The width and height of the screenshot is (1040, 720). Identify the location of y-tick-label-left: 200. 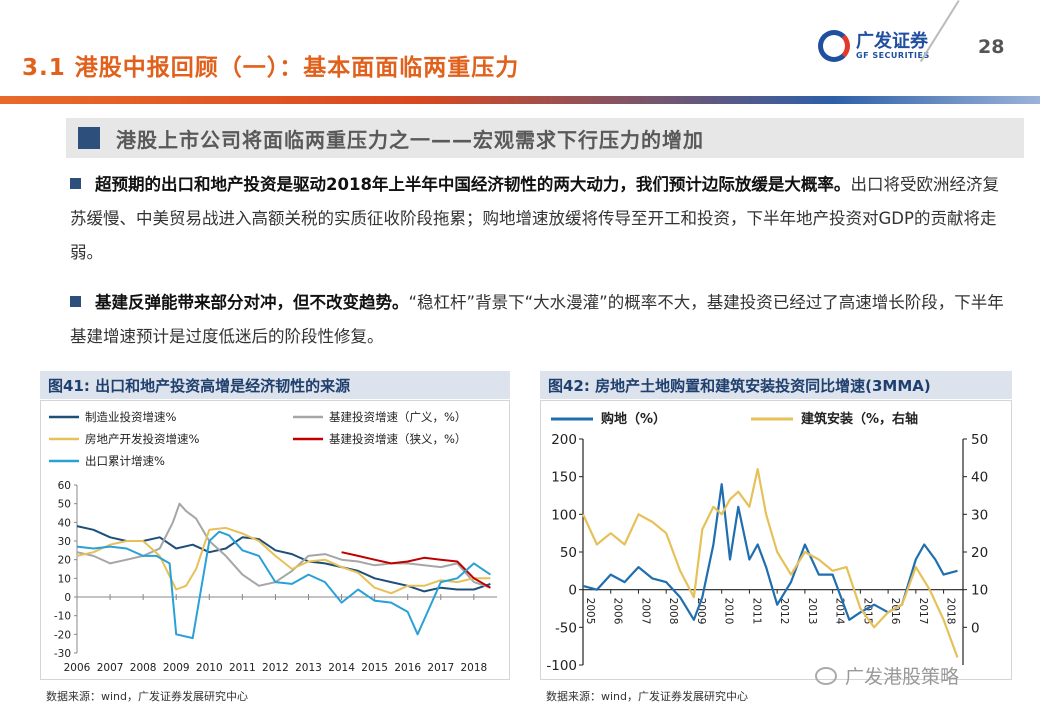
(564, 440).